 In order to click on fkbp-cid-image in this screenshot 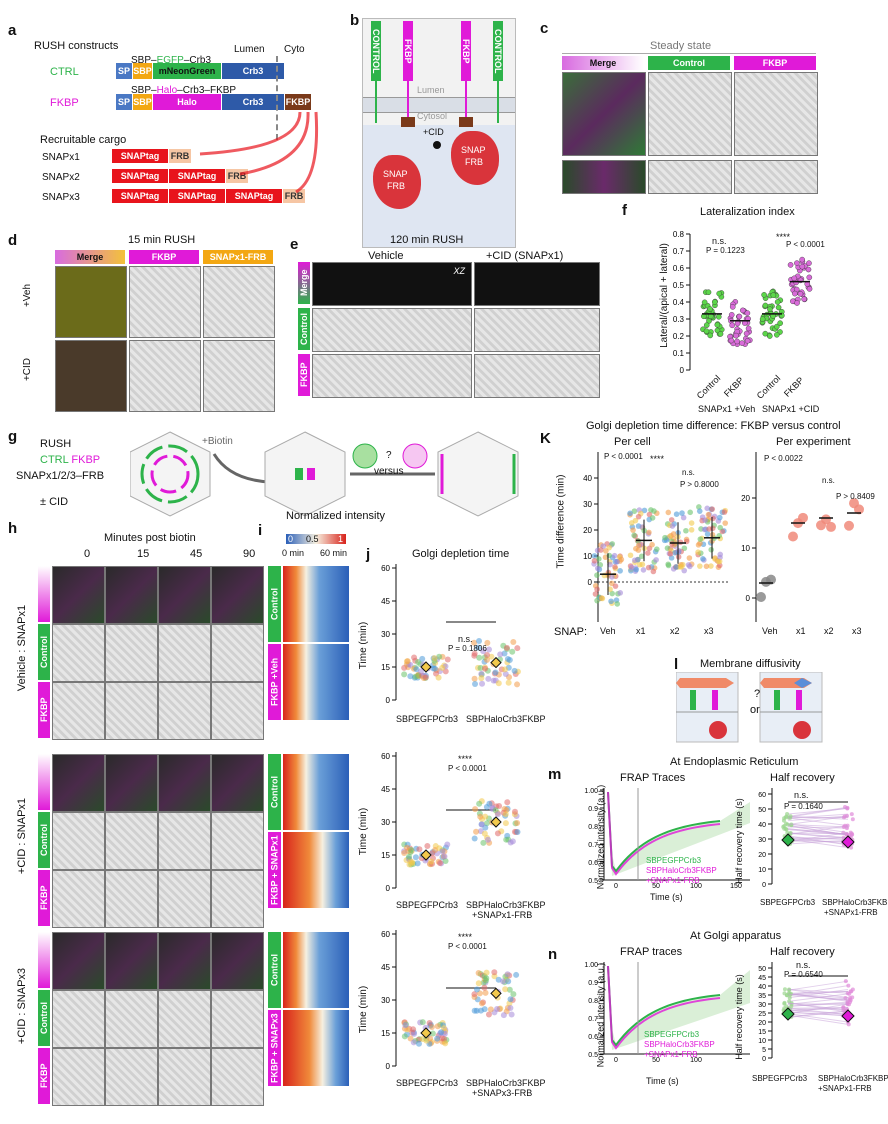, I will do `click(165, 376)`.